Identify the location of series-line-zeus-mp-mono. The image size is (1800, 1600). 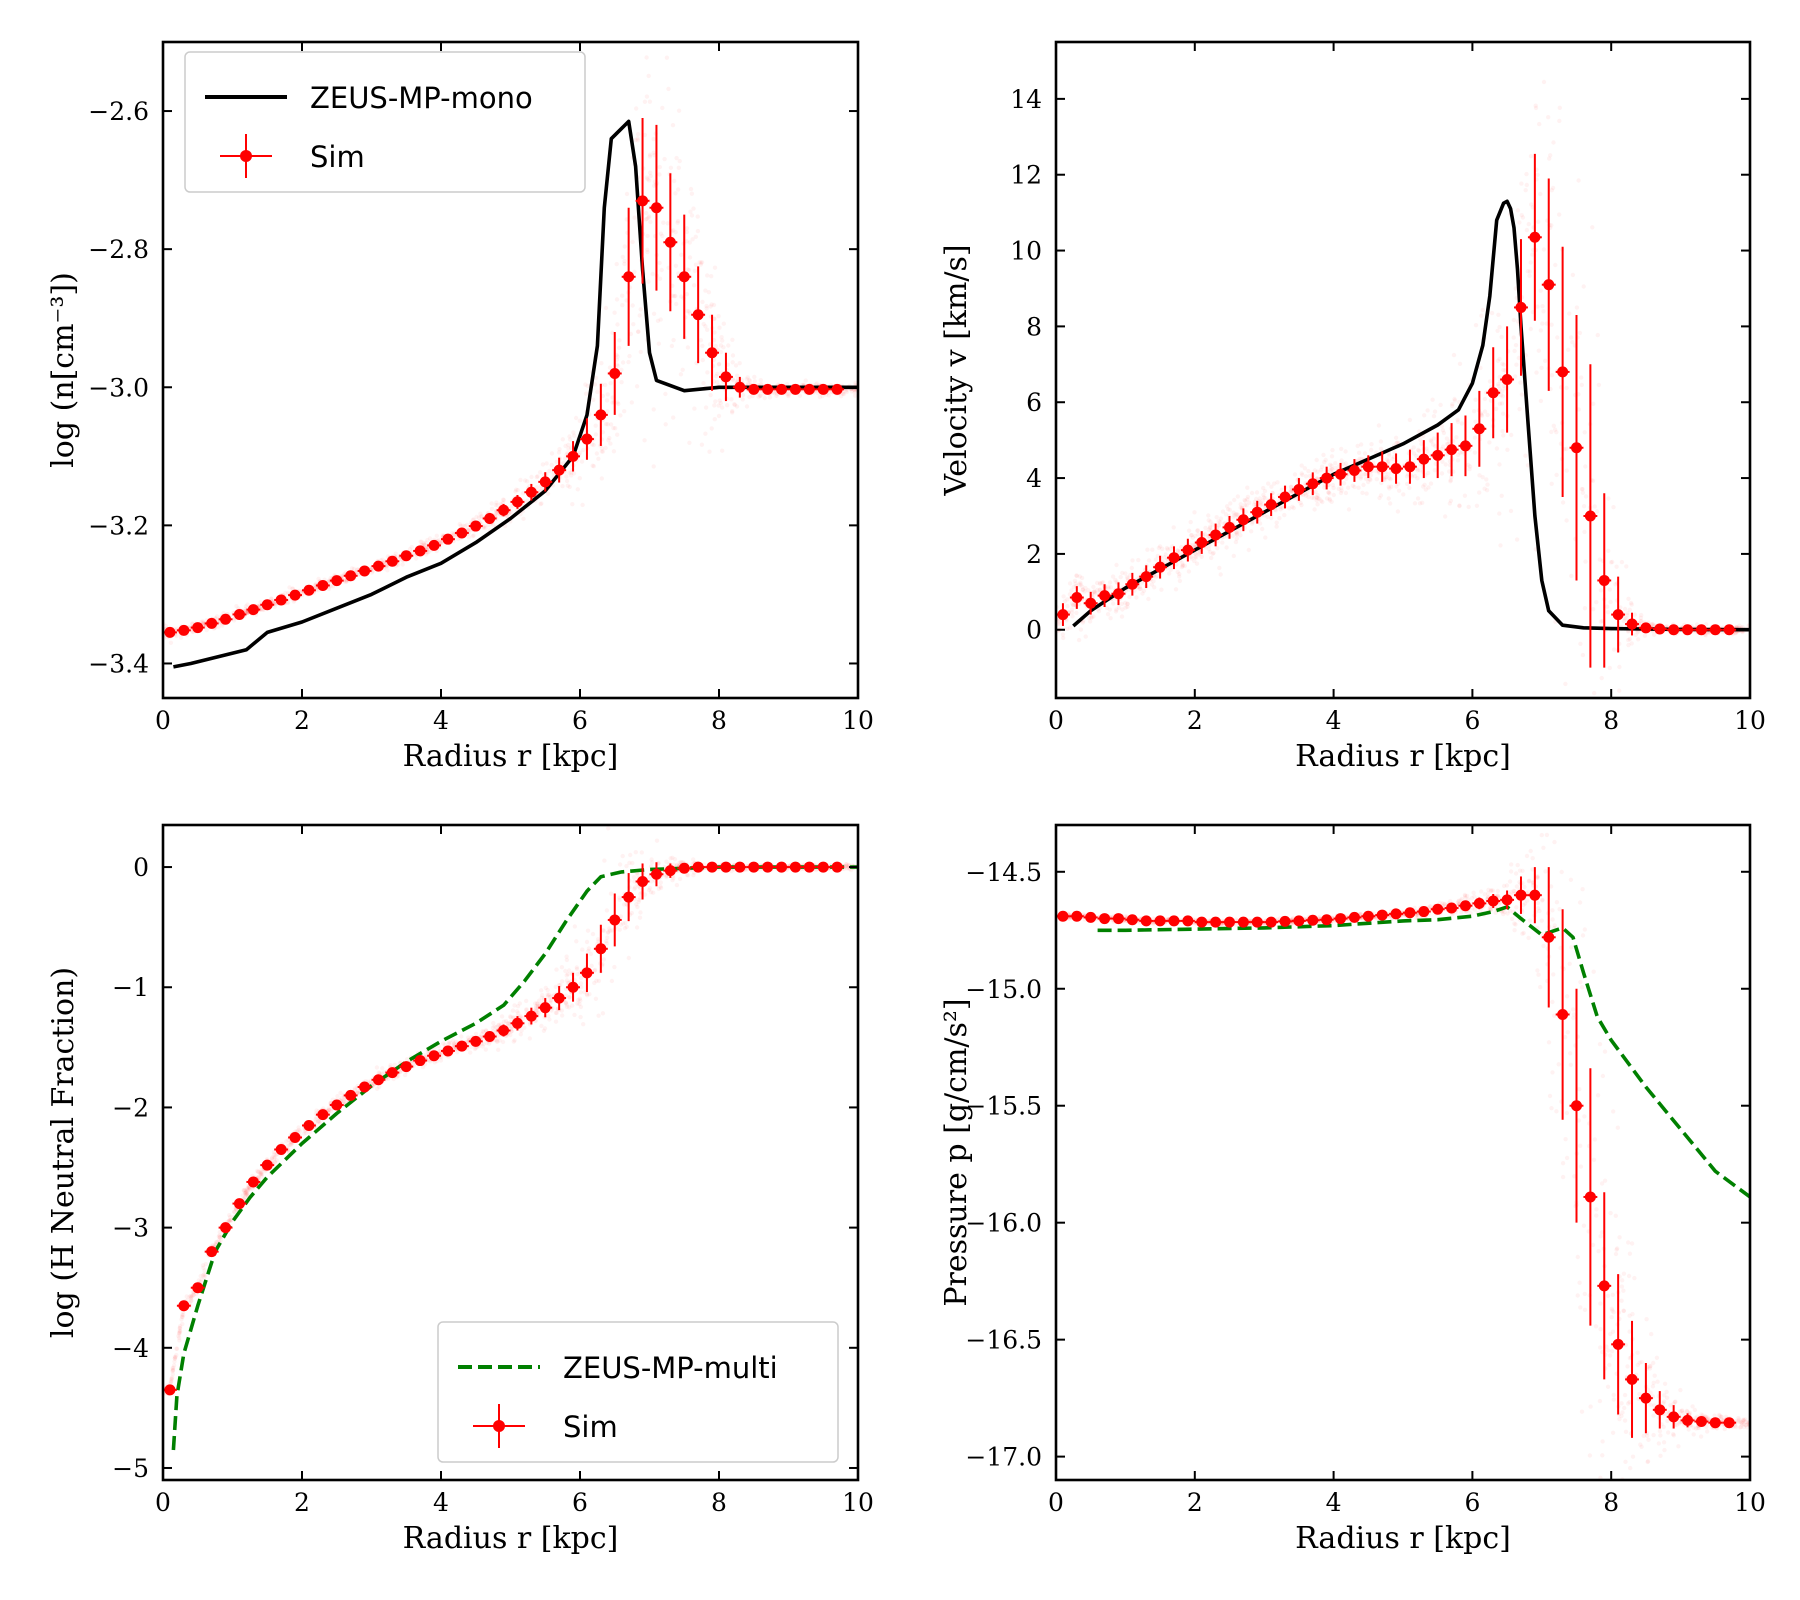
(1411, 415).